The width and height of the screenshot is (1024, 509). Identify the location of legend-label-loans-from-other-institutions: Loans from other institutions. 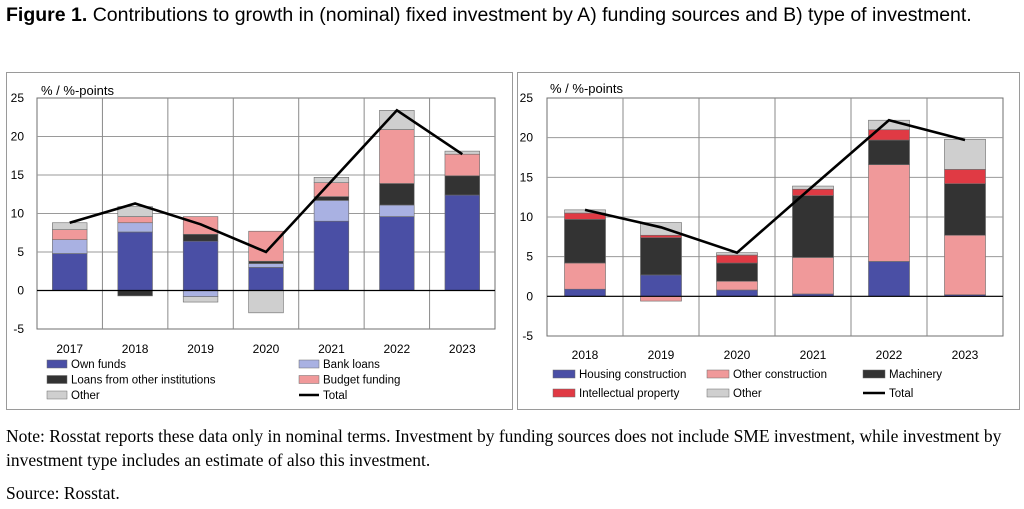
(143, 381).